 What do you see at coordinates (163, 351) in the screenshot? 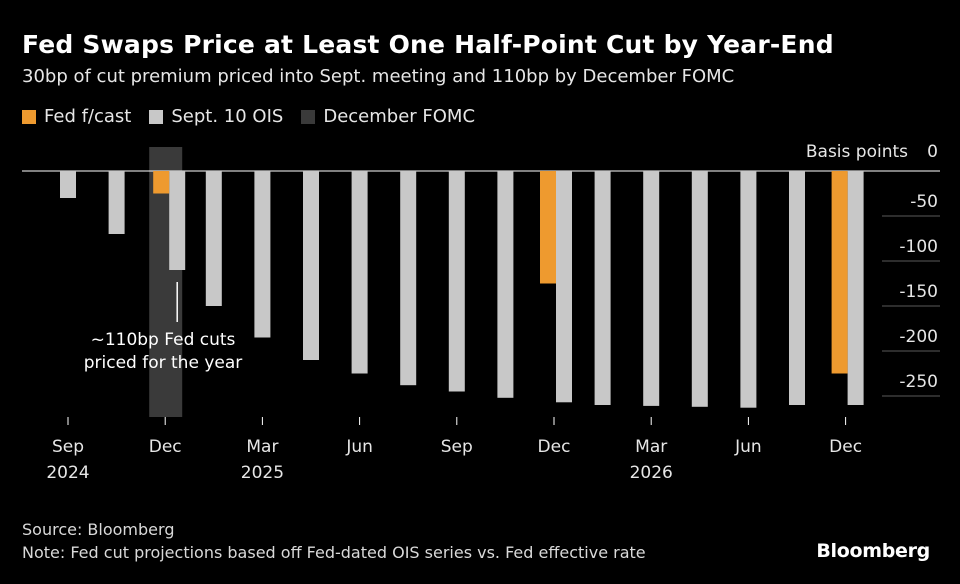
I see `chart-annotation: ~110bp Fed cuts priced for the year` at bounding box center [163, 351].